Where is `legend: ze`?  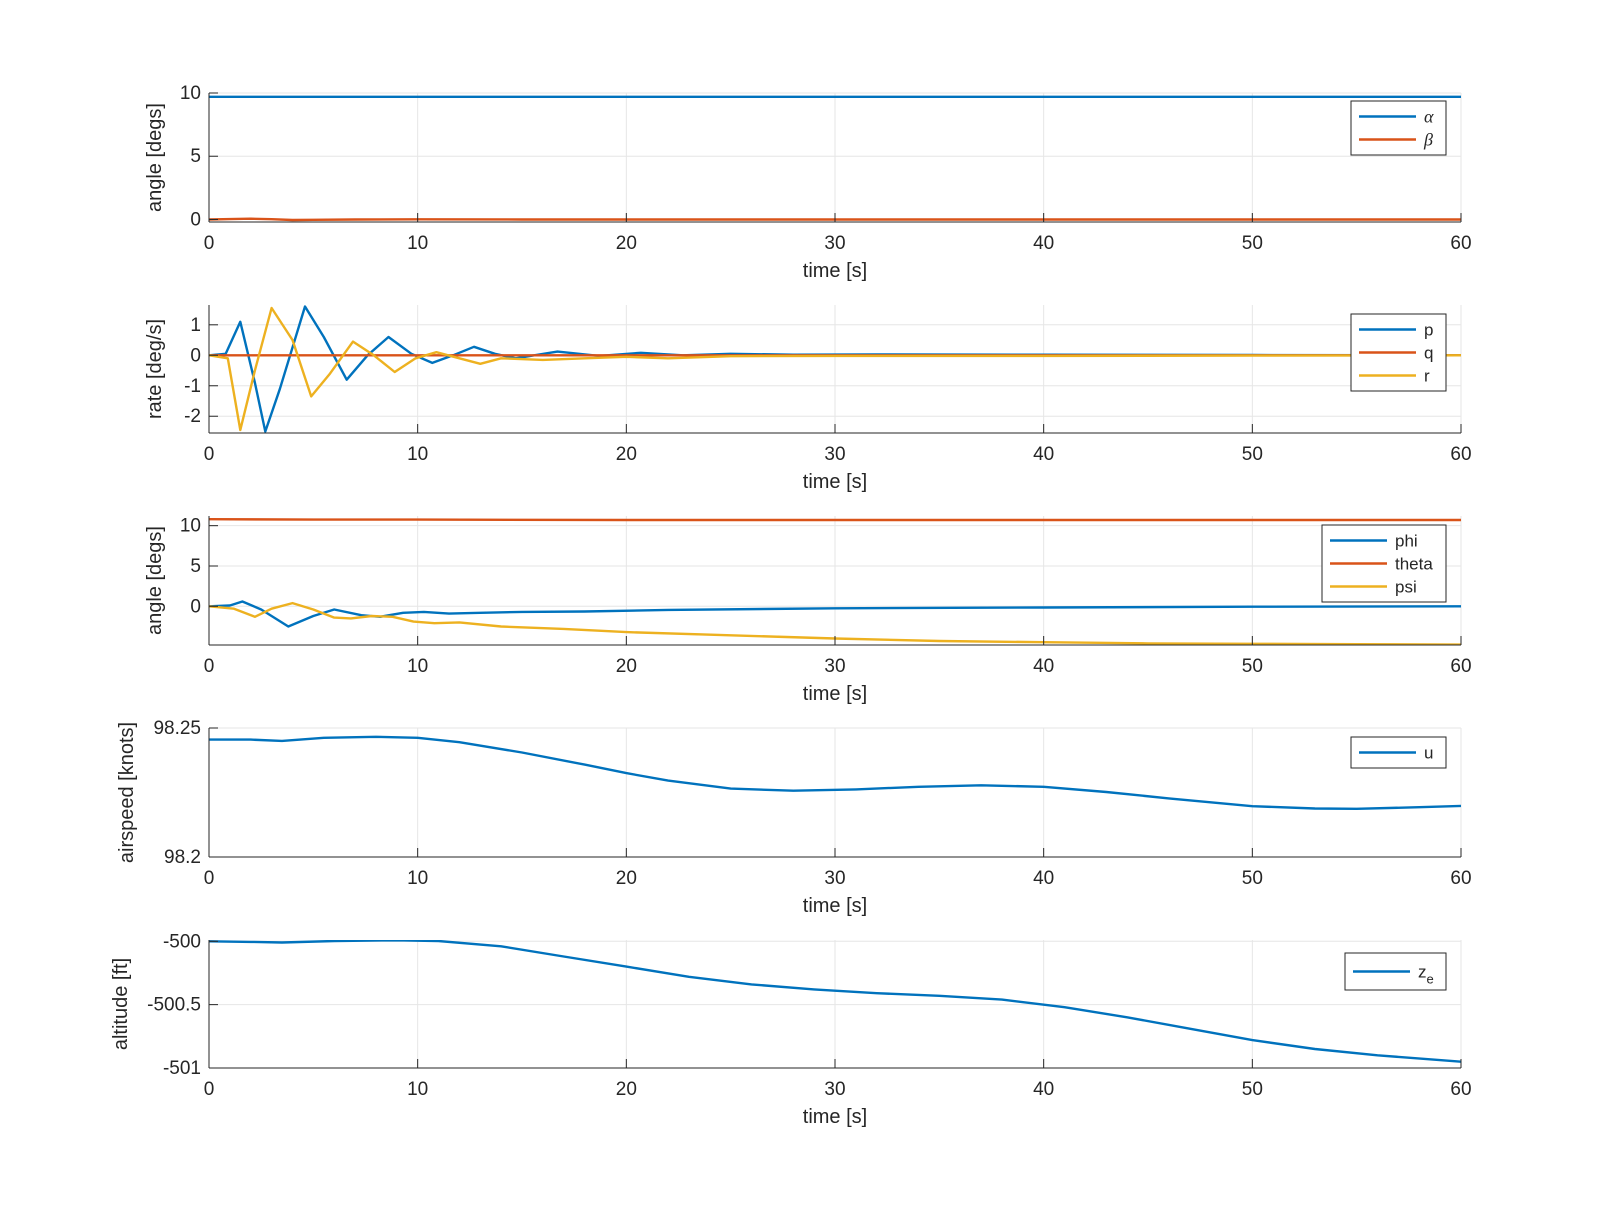 legend: ze is located at coordinates (1395, 971).